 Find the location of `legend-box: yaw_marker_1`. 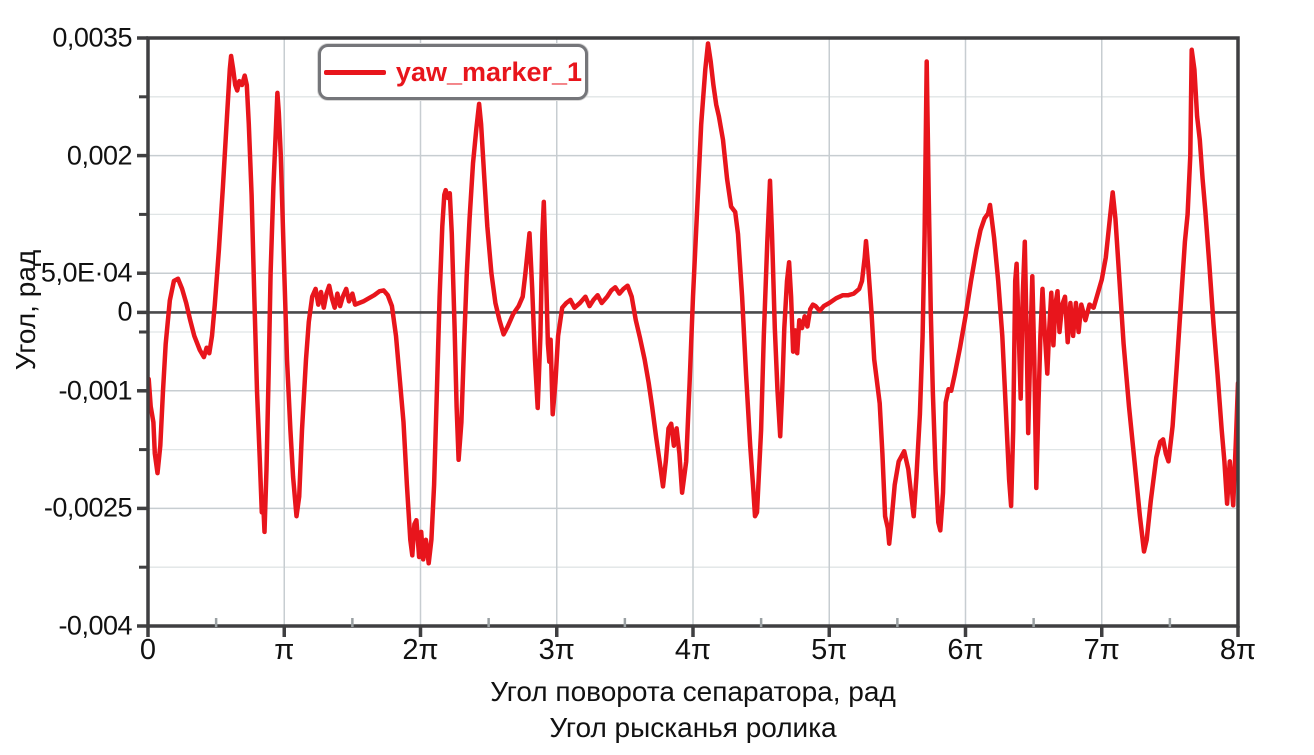

legend-box: yaw_marker_1 is located at coordinates (453, 72).